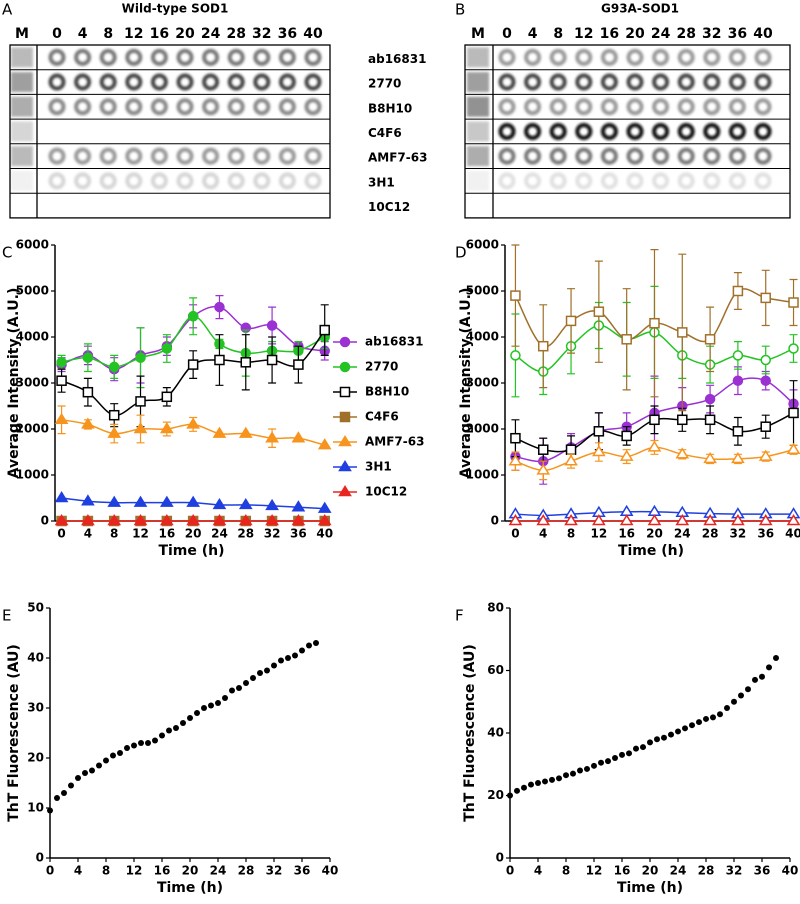 The image size is (800, 904). What do you see at coordinates (190, 888) in the screenshot?
I see `x-axis-label: Time (h)` at bounding box center [190, 888].